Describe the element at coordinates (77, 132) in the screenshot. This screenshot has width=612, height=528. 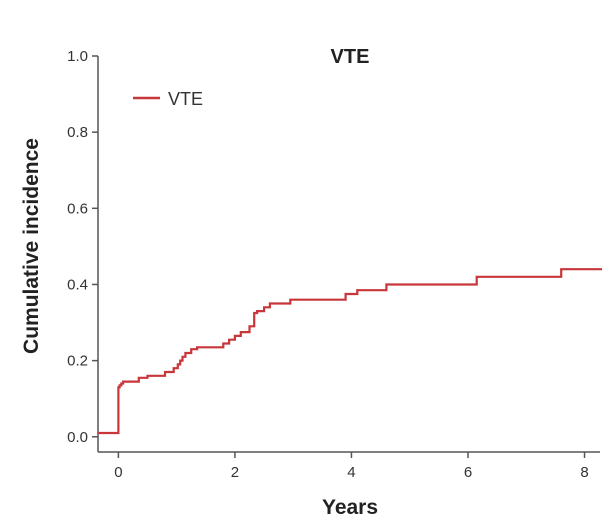
I see `y-tick-label: 0.8` at that location.